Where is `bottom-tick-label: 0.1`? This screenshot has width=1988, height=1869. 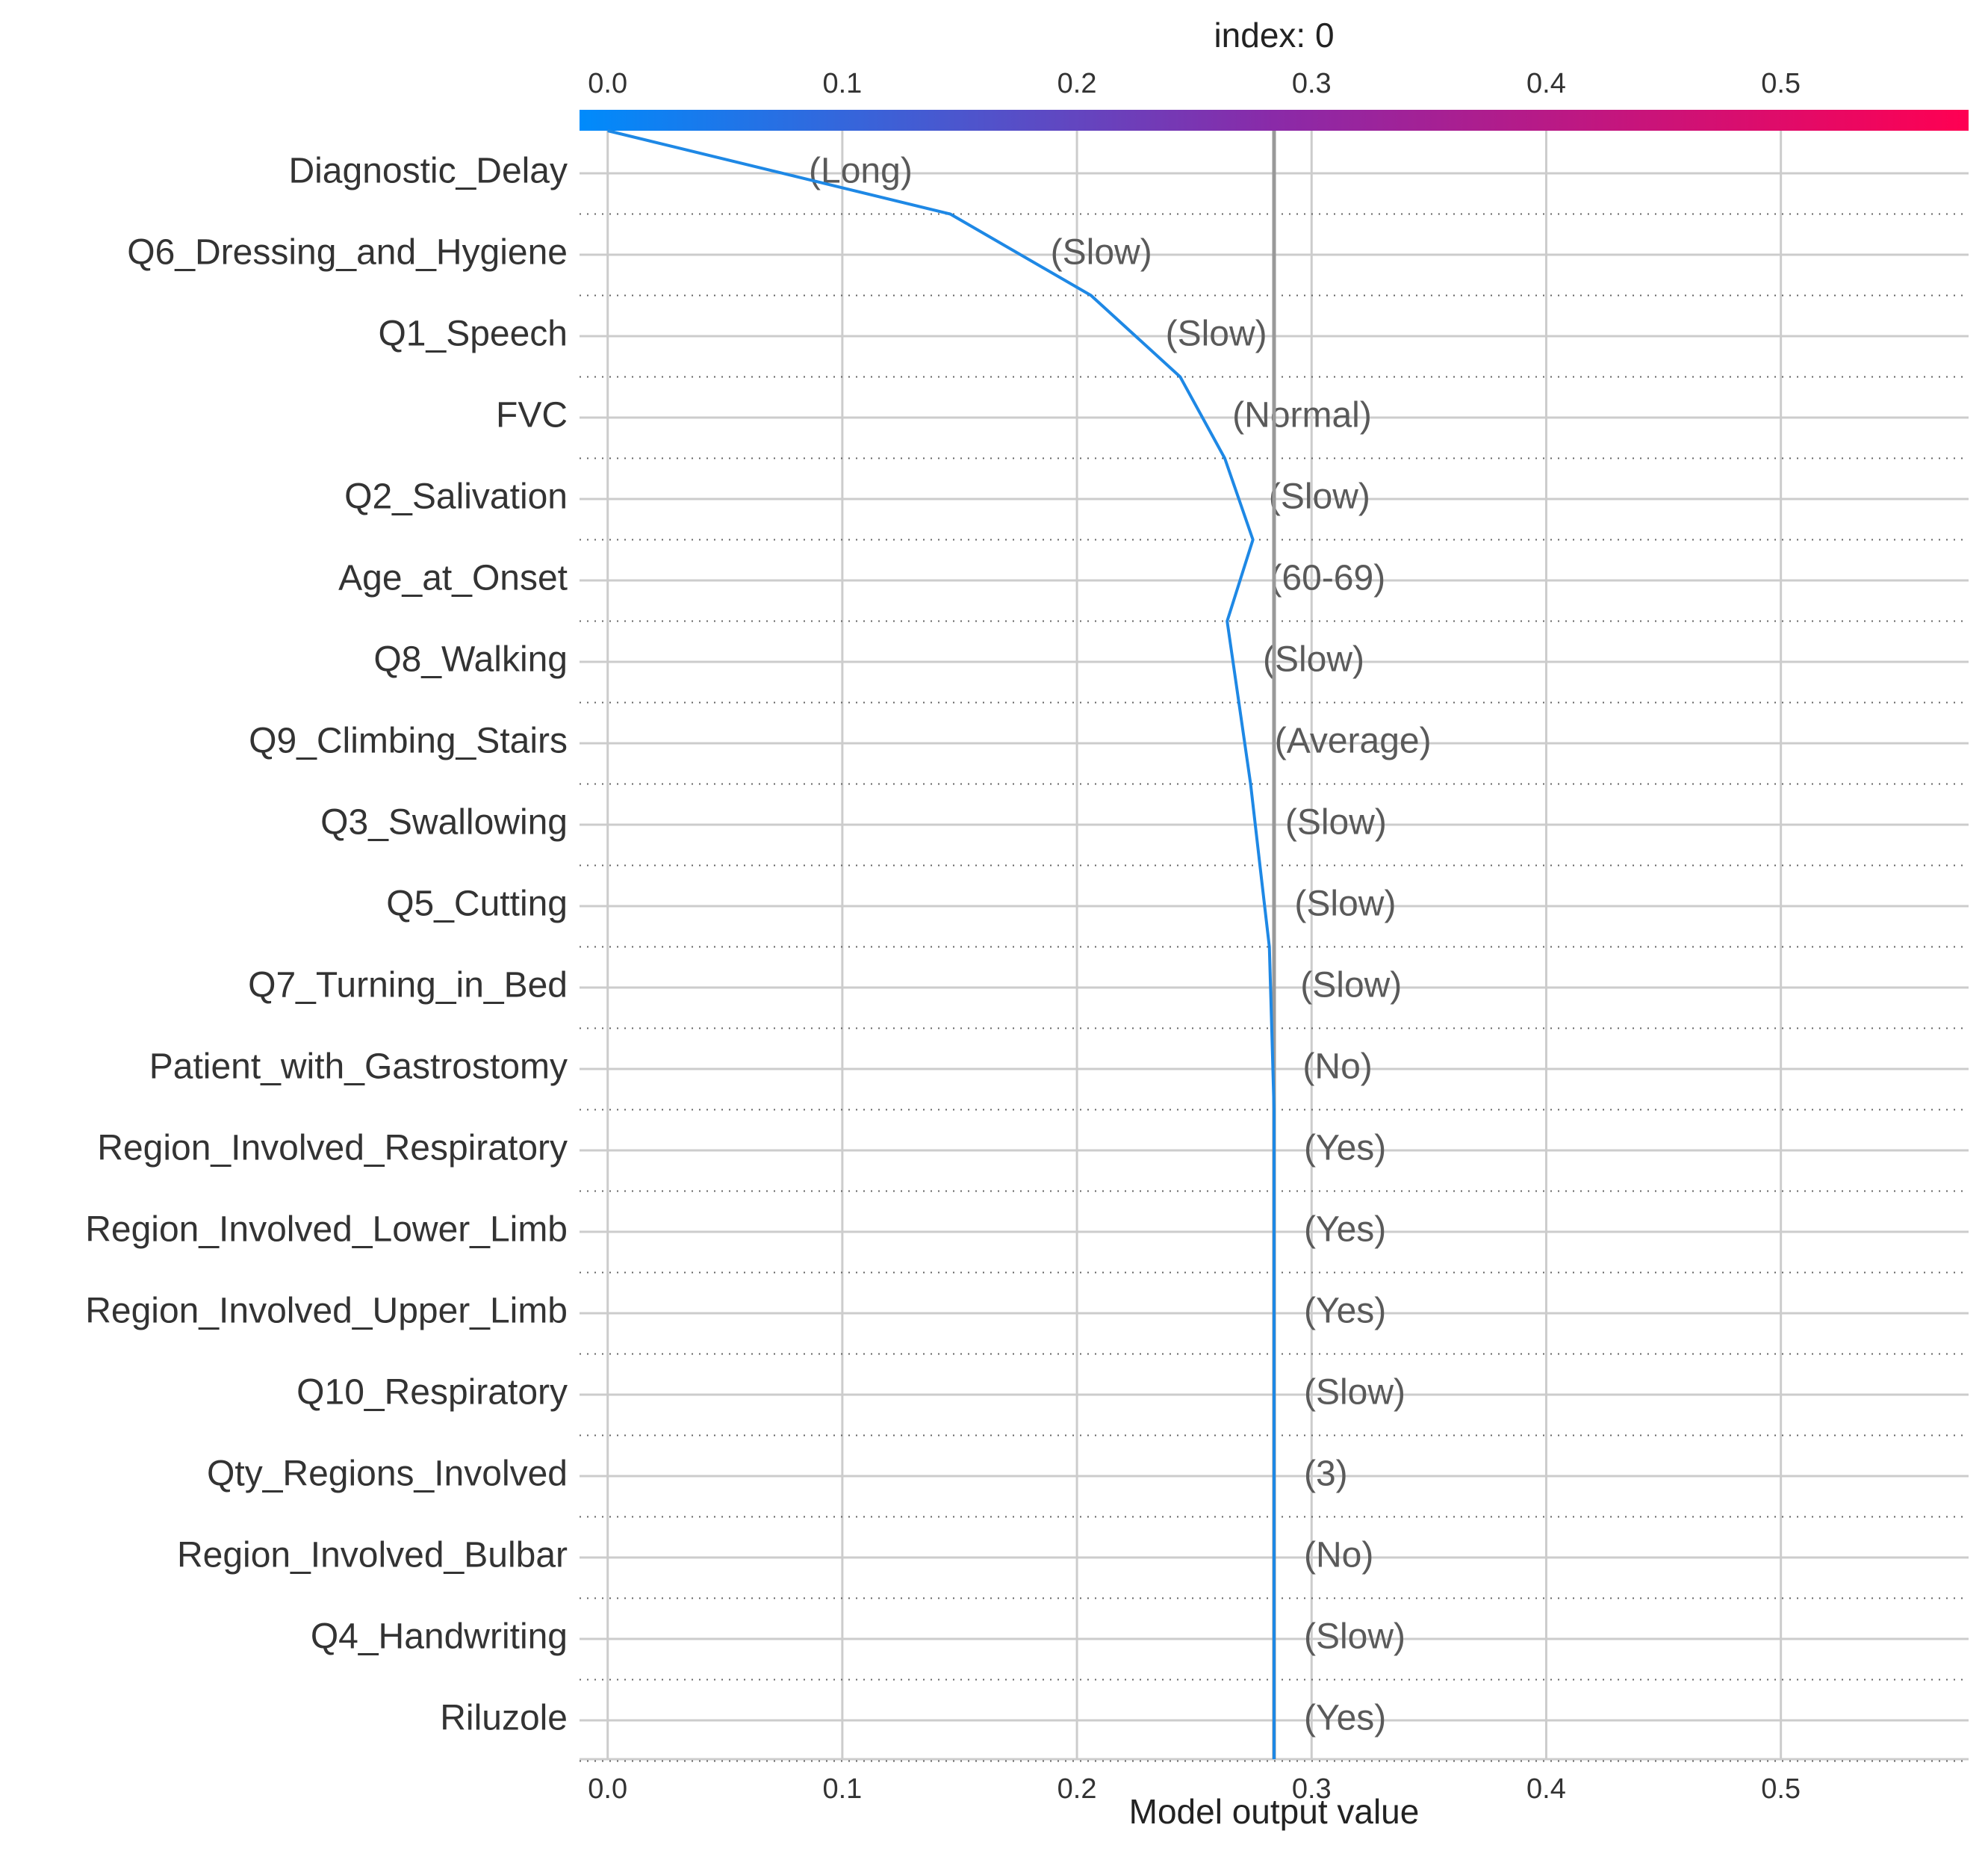
bottom-tick-label: 0.1 is located at coordinates (842, 1789).